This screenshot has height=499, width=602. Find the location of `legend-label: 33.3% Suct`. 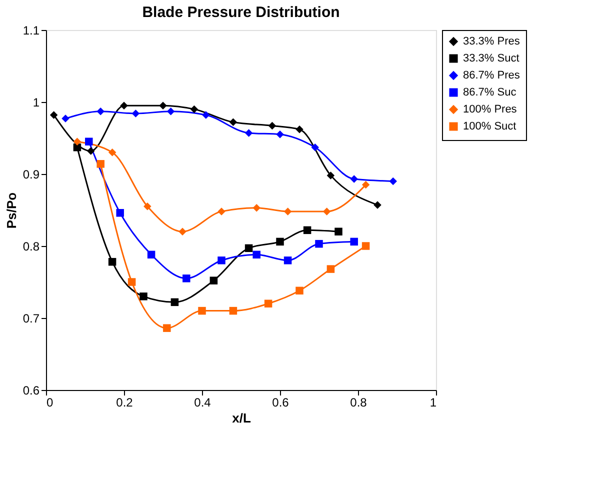

legend-label: 33.3% Suct is located at coordinates (491, 58).